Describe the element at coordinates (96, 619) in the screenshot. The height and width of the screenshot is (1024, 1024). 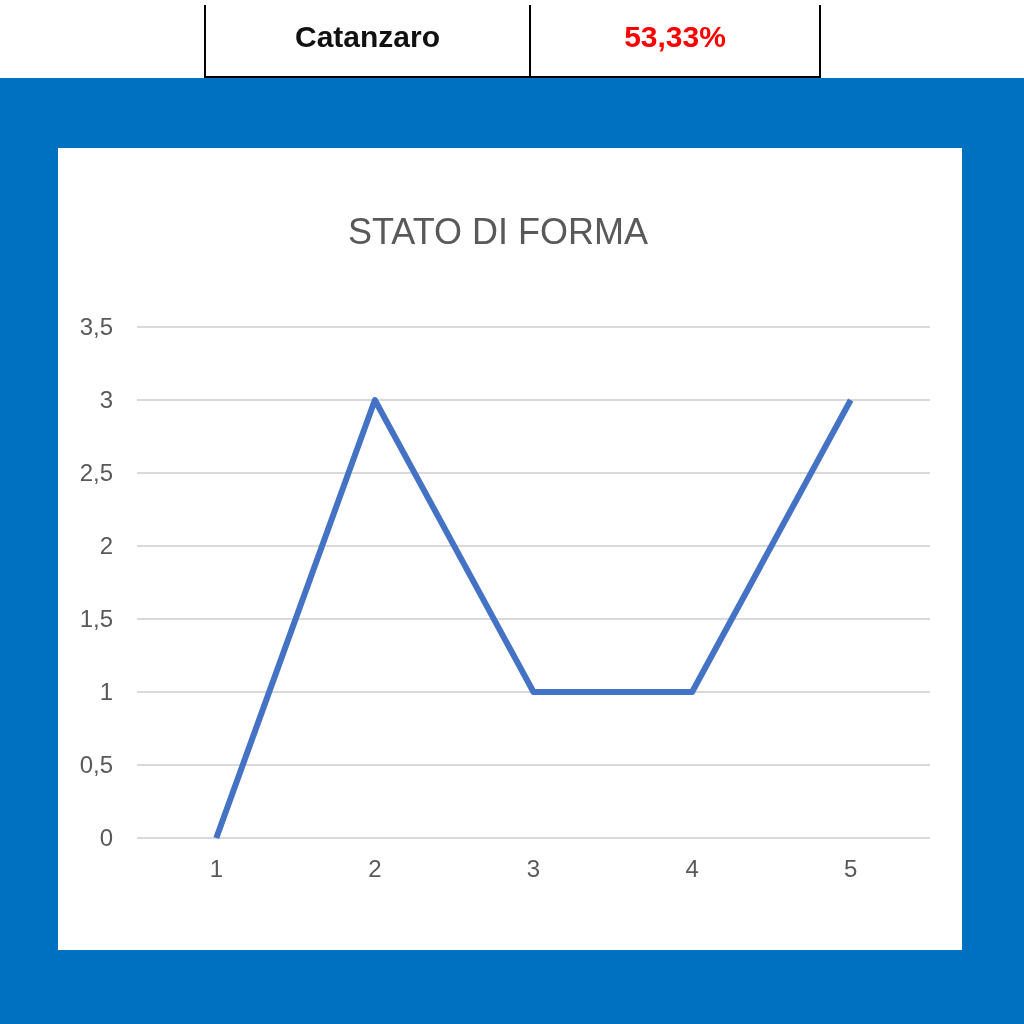
I see `y-tick-label: 1,5` at that location.